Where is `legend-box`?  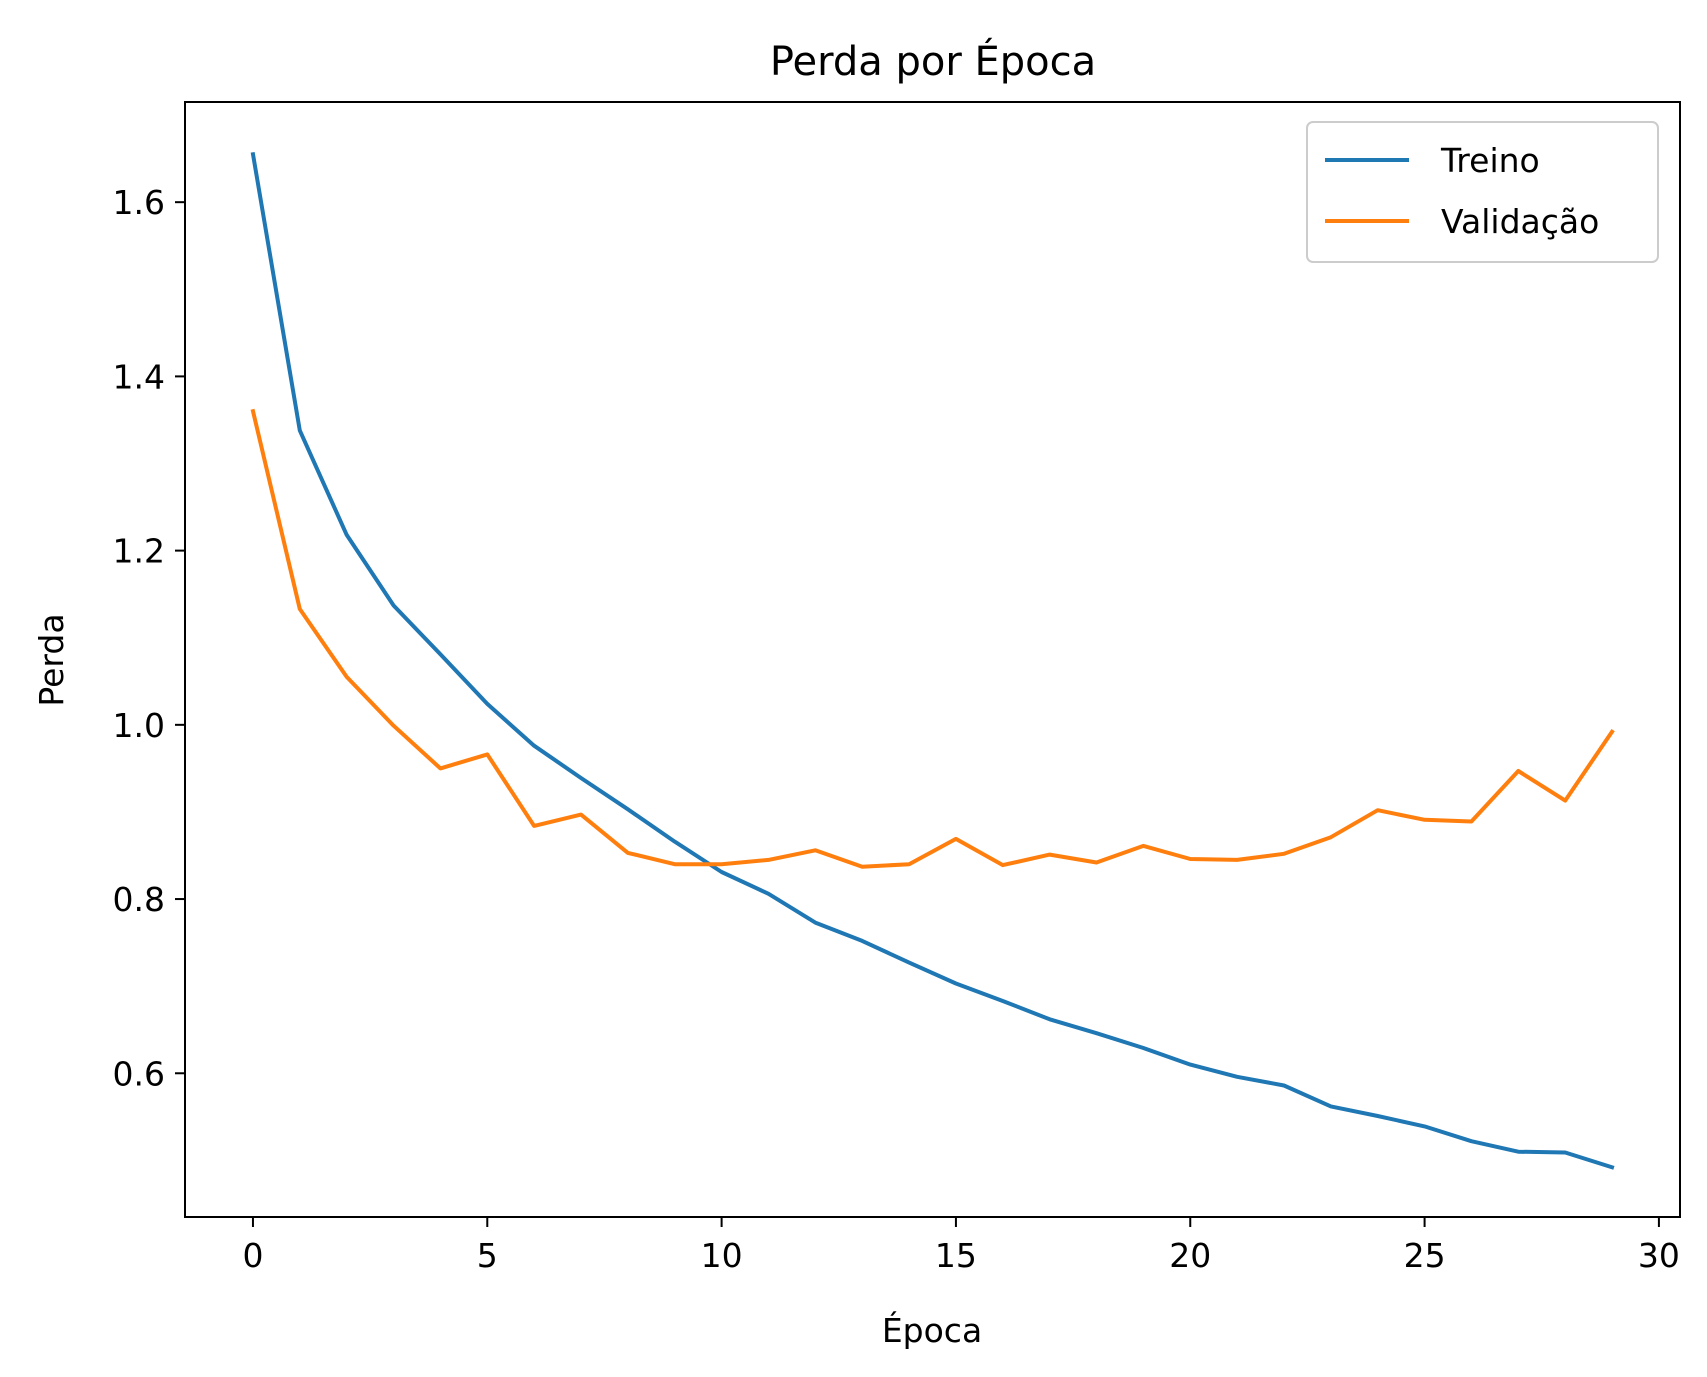
legend-box is located at coordinates (1482, 192).